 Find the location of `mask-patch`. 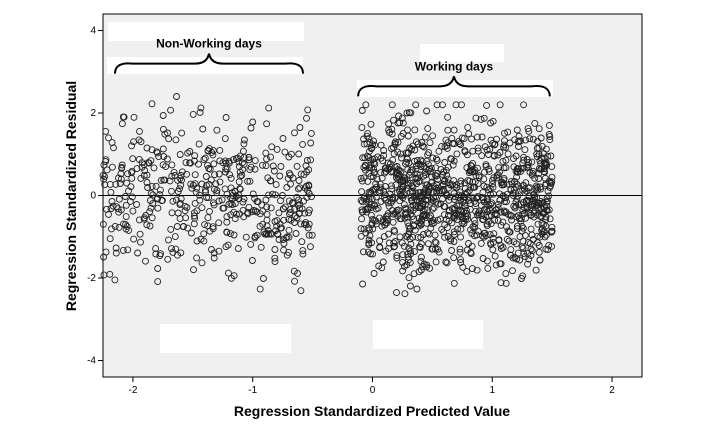

mask-patch is located at coordinates (225, 338).